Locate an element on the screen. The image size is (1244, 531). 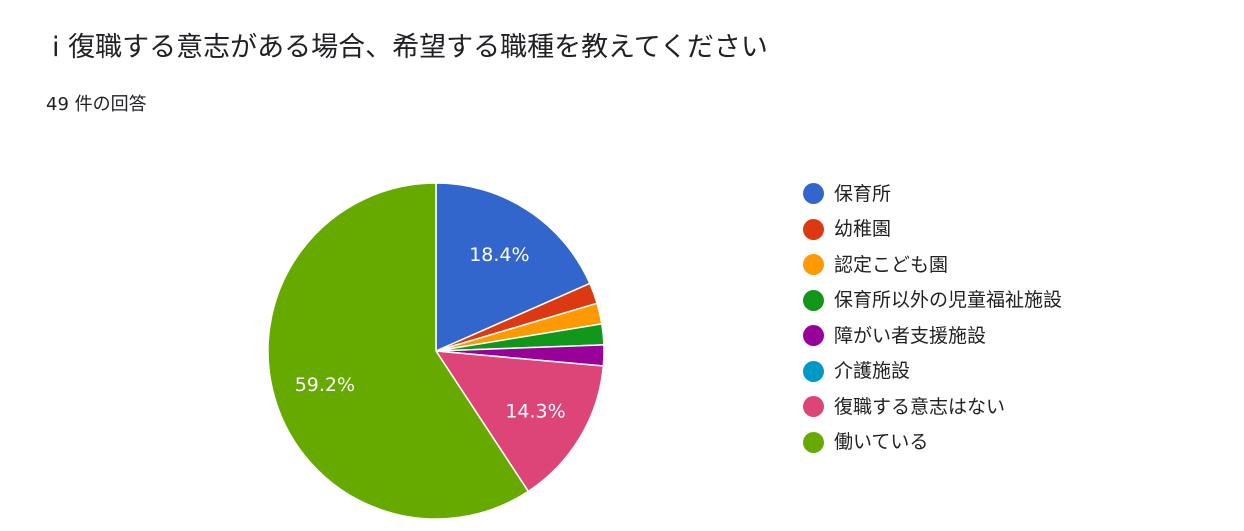
legend-item-5: 障がい者支援施設 is located at coordinates (932, 336).